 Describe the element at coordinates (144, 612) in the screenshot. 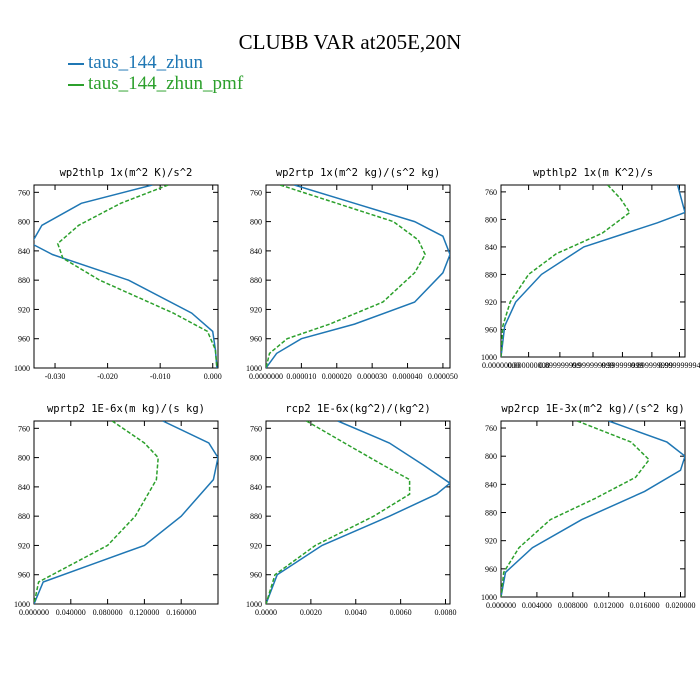

I see `x-tick-label: 0.120000` at that location.